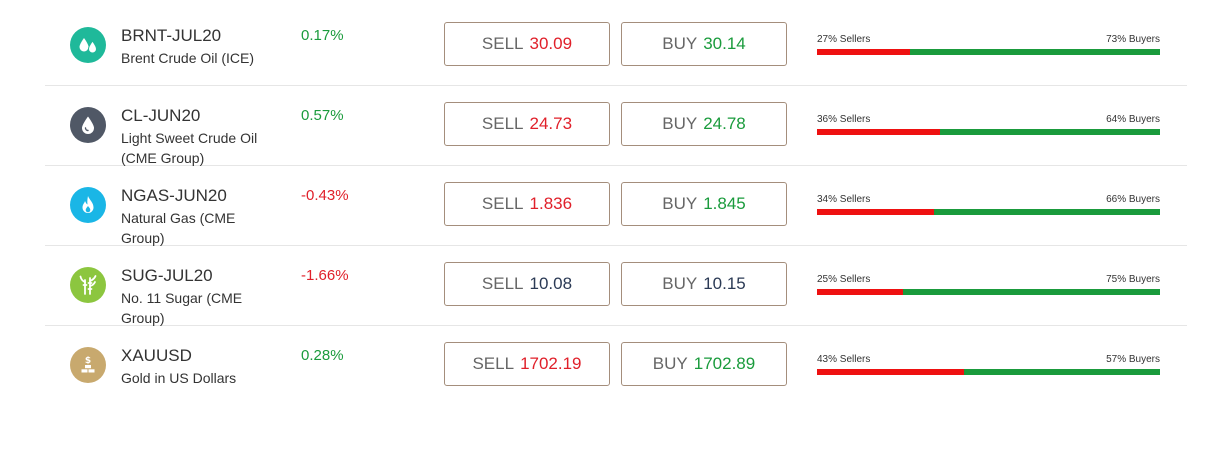 The width and height of the screenshot is (1208, 455). I want to click on buy-price: 24.78, so click(724, 123).